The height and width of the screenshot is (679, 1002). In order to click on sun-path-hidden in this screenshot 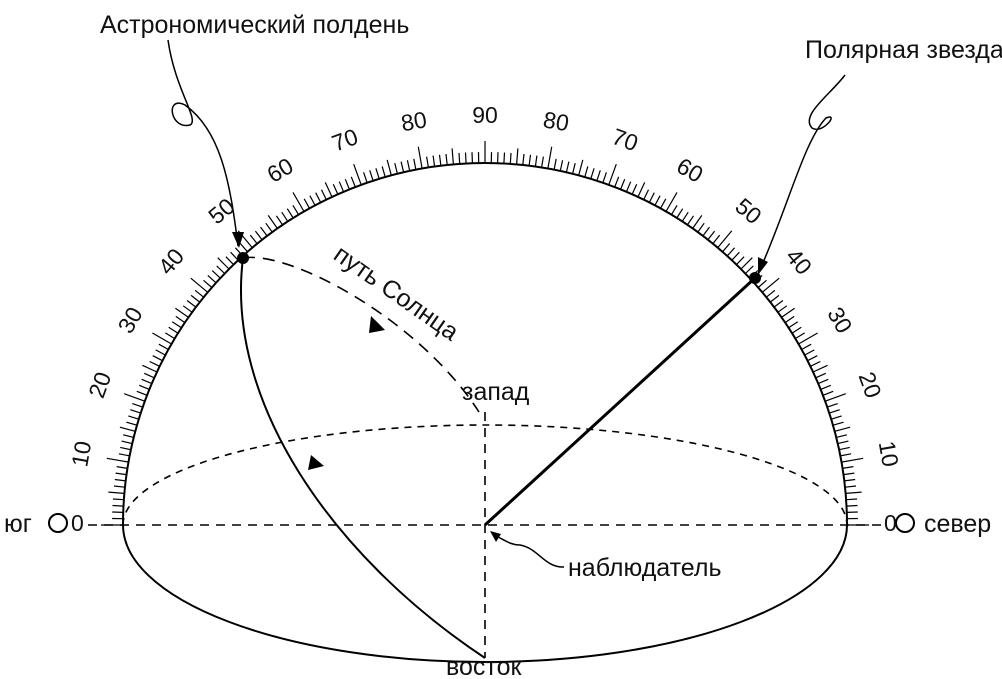, I will do `click(361, 334)`.